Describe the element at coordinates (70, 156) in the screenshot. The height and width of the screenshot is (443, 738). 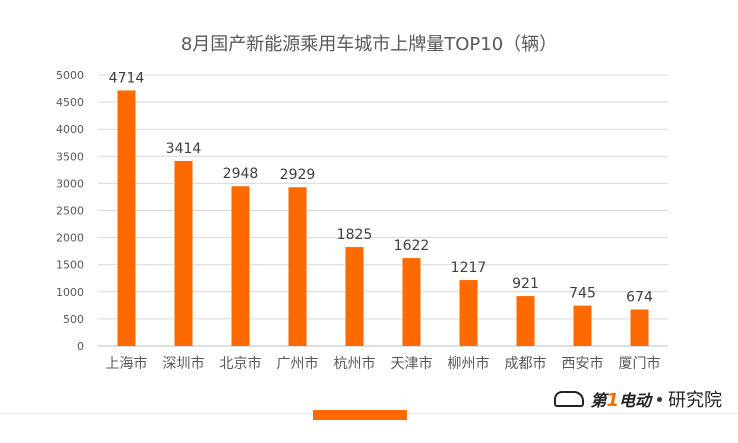
I see `y-tick-label: 3500` at that location.